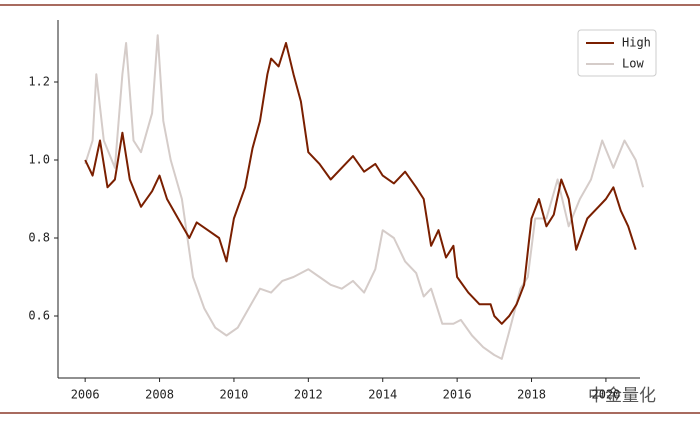 The width and height of the screenshot is (700, 421). I want to click on x-tick-label: 2014, so click(382, 395).